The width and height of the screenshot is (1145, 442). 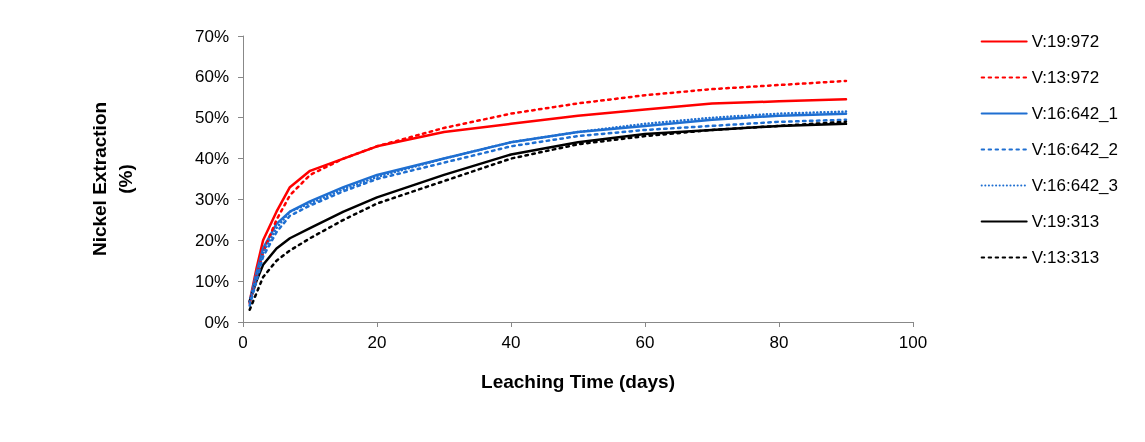 I want to click on x-axis-title: Leaching Time (days), so click(x=578, y=381).